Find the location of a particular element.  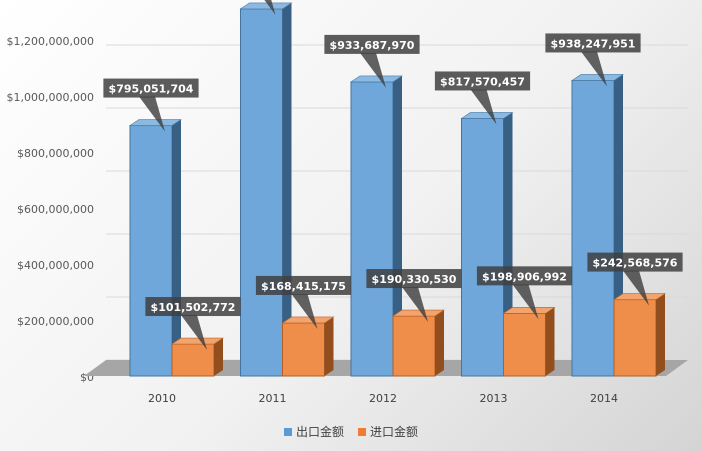

data-label-text: $168,415,175 is located at coordinates (303, 286).